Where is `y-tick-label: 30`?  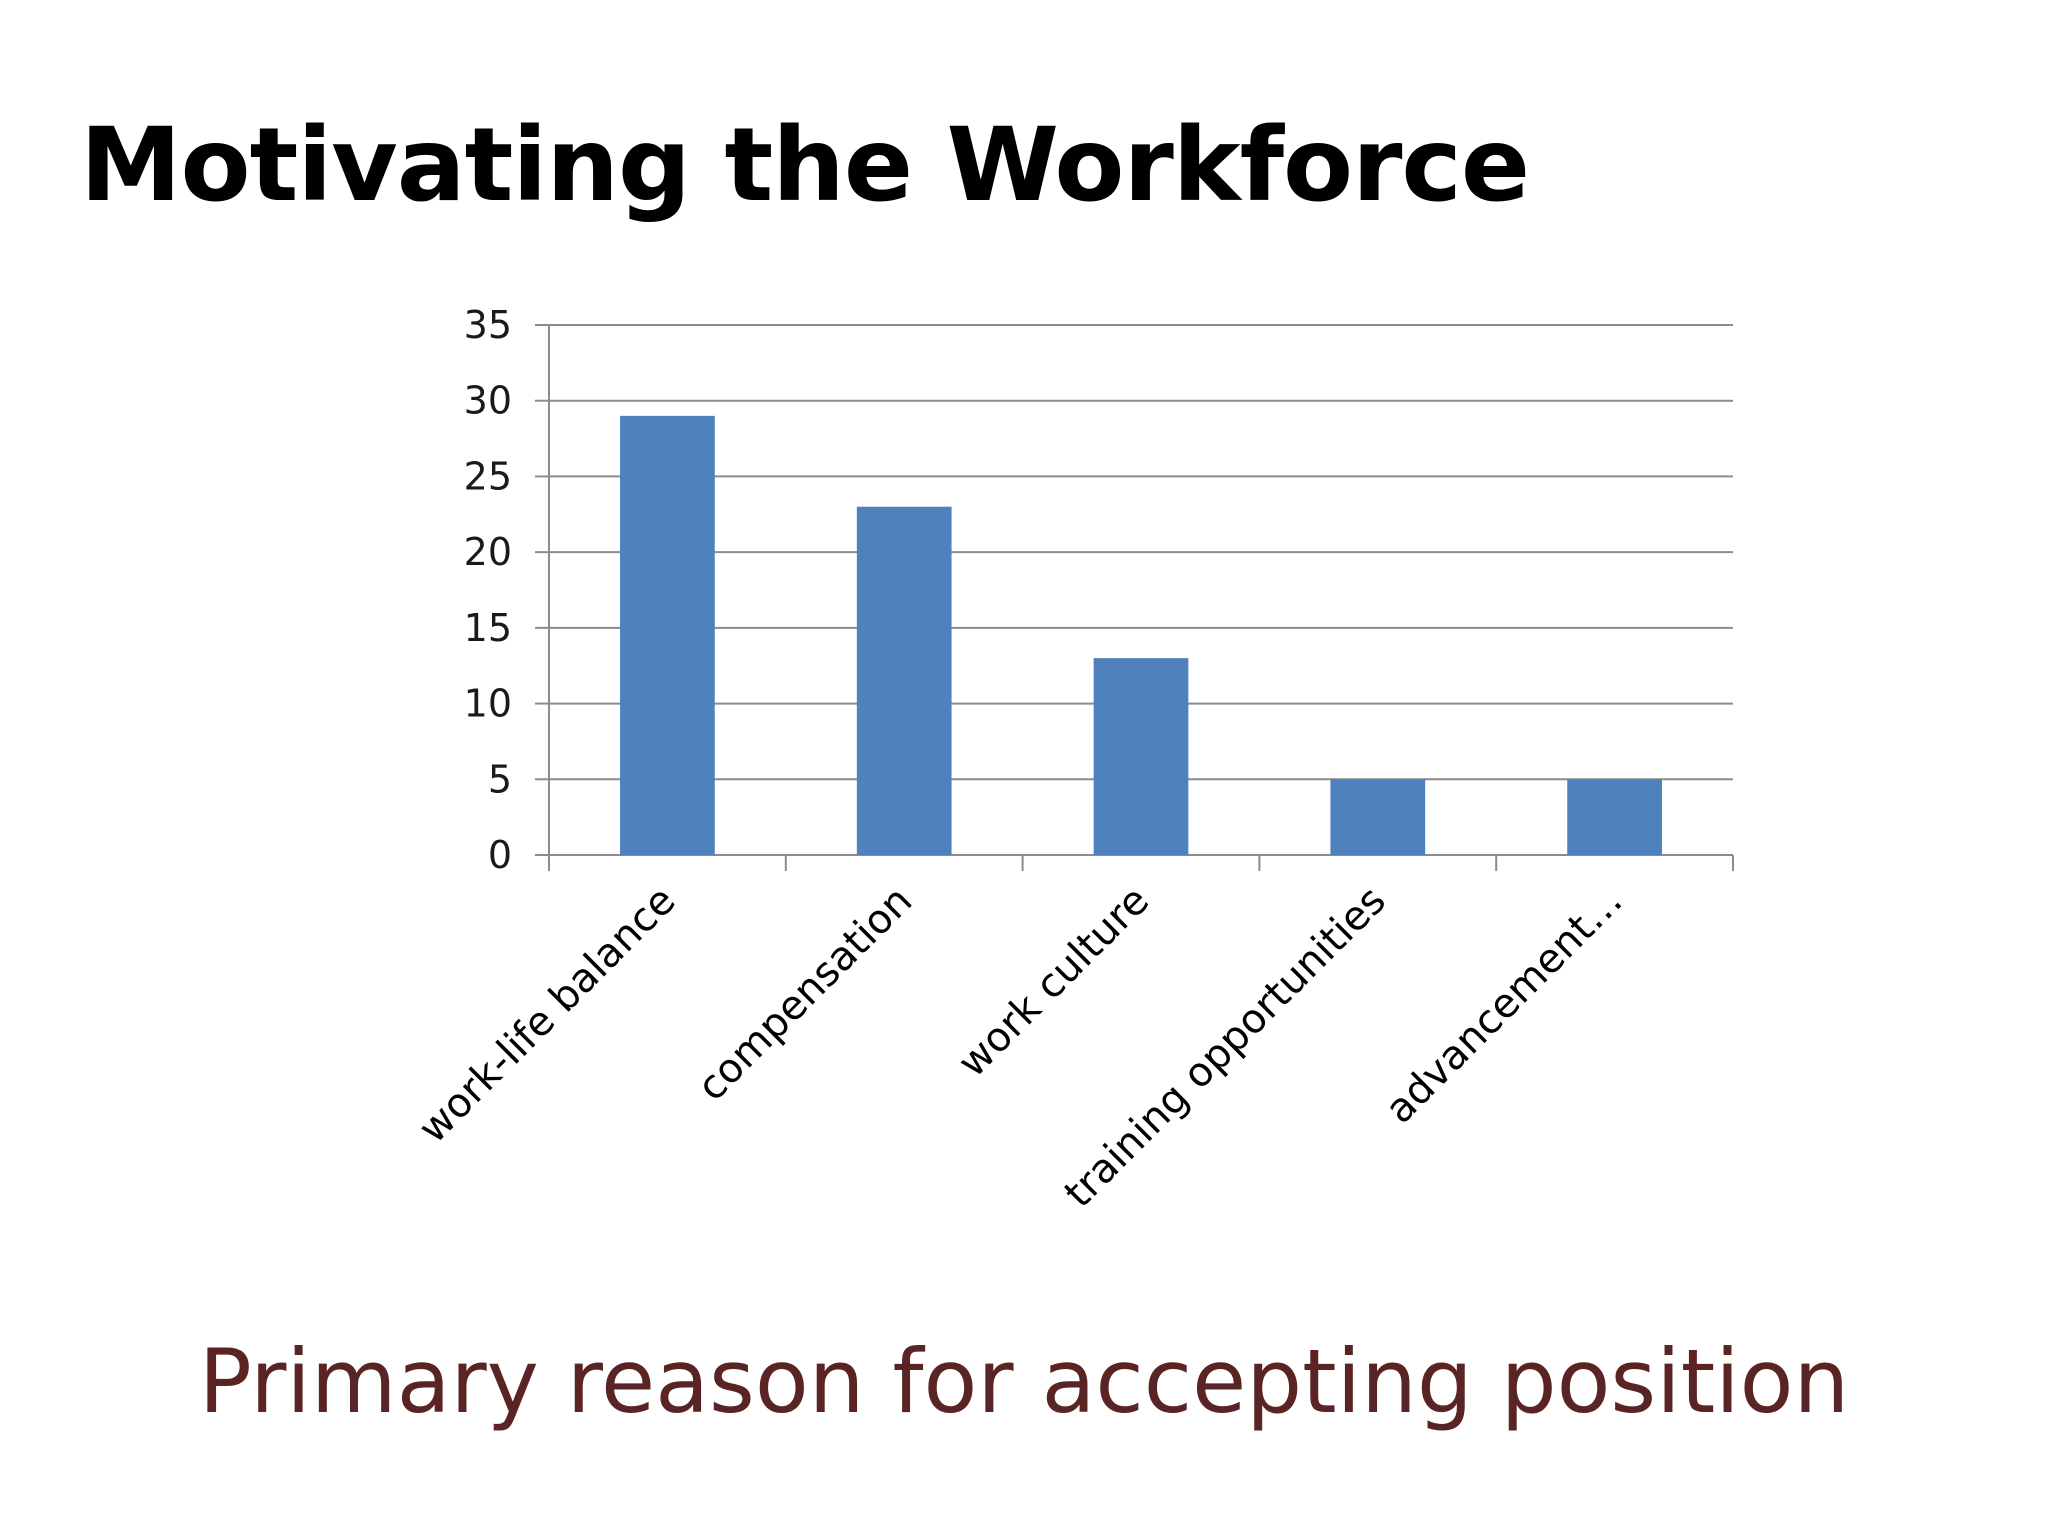 y-tick-label: 30 is located at coordinates (488, 401).